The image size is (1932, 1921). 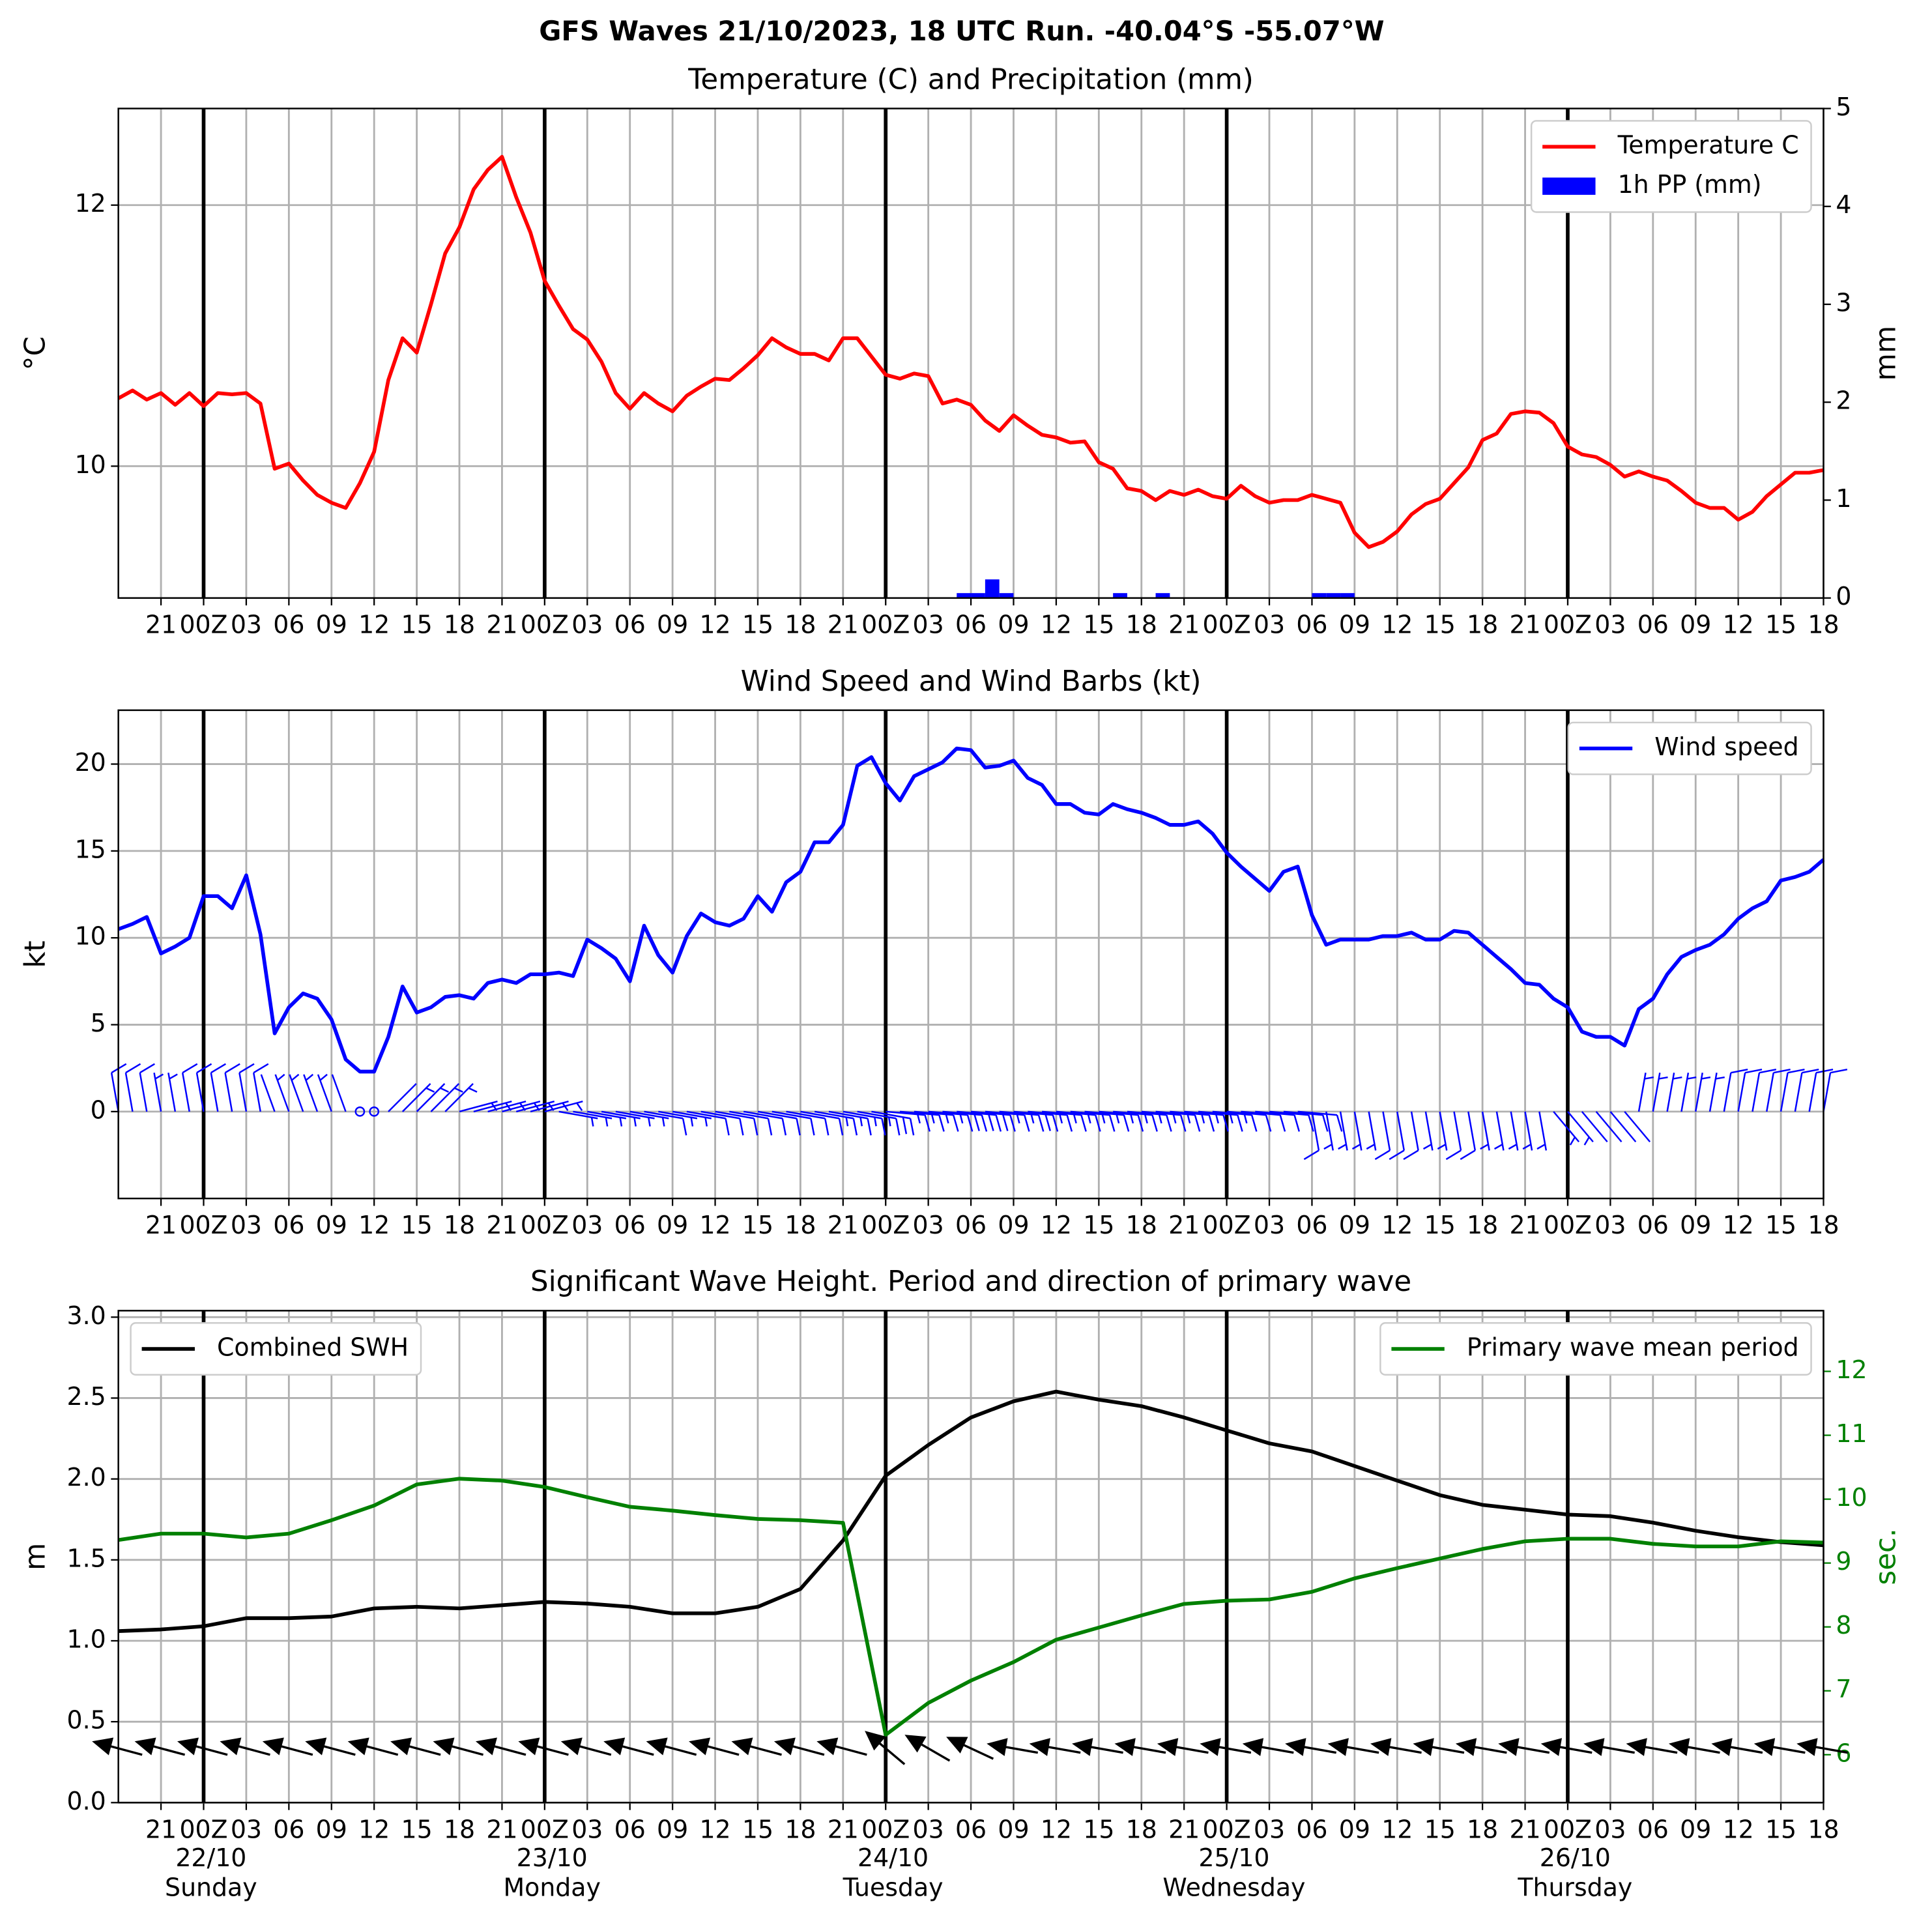 What do you see at coordinates (1843, 302) in the screenshot?
I see `y2-tick-label: 3` at bounding box center [1843, 302].